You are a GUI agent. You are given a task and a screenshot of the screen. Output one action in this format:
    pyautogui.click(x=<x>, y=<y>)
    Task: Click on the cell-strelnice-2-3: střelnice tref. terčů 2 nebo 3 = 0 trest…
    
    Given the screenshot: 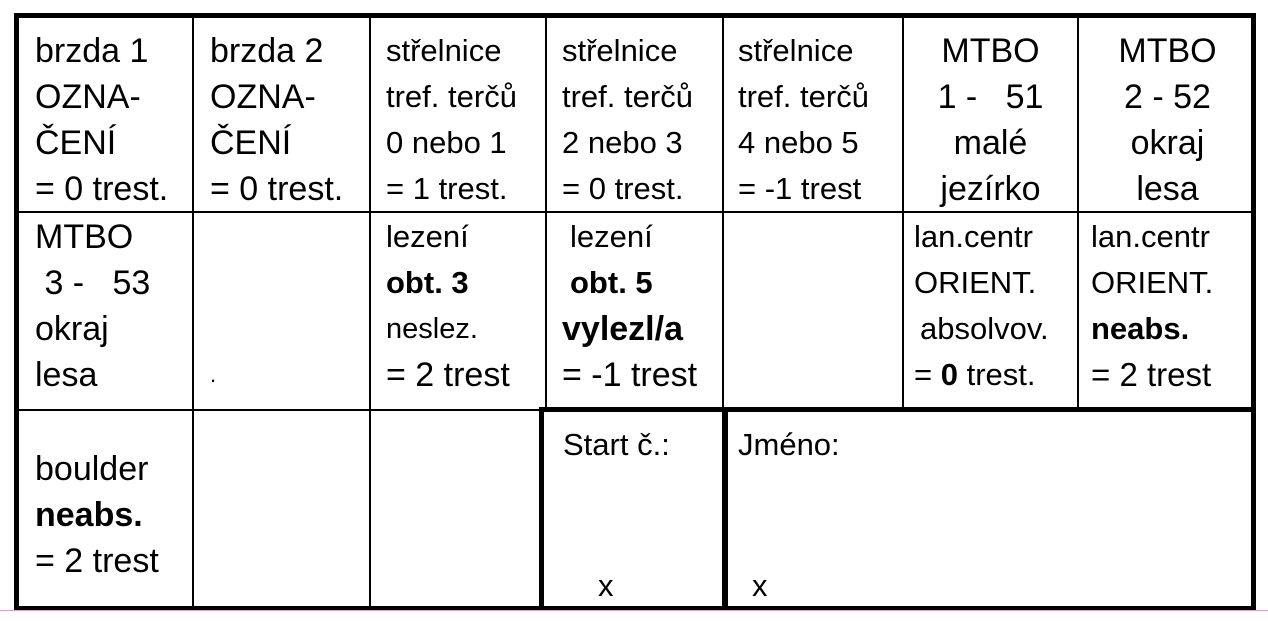 What is the action you would take?
    pyautogui.click(x=627, y=120)
    